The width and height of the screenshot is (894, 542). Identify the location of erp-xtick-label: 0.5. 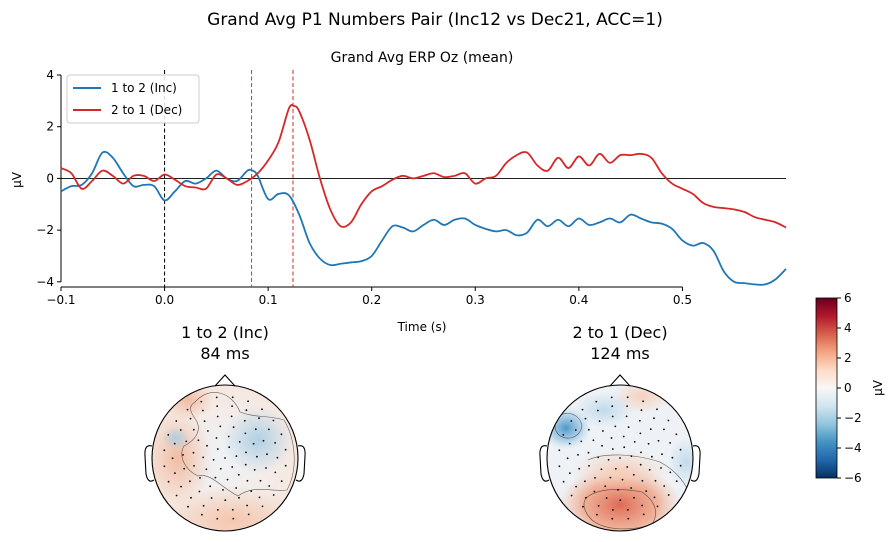
(682, 300).